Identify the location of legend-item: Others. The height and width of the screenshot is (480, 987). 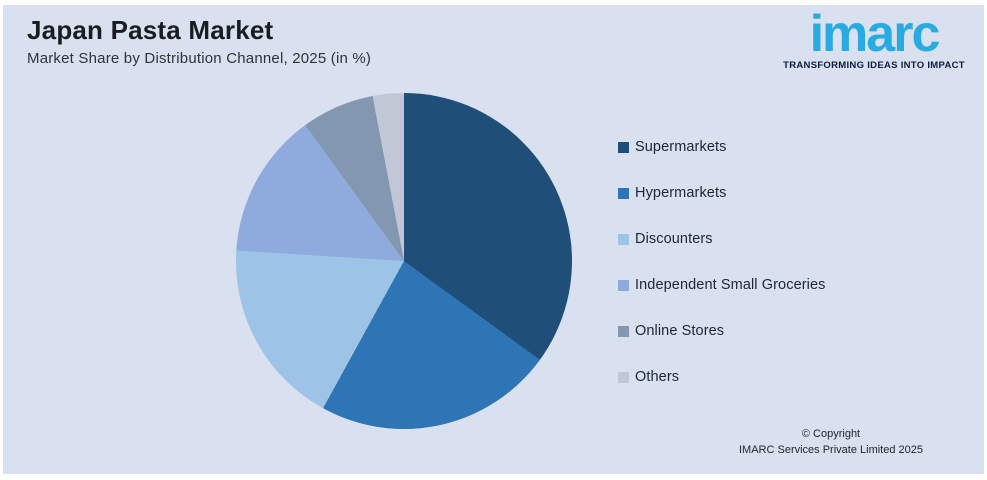
(722, 377).